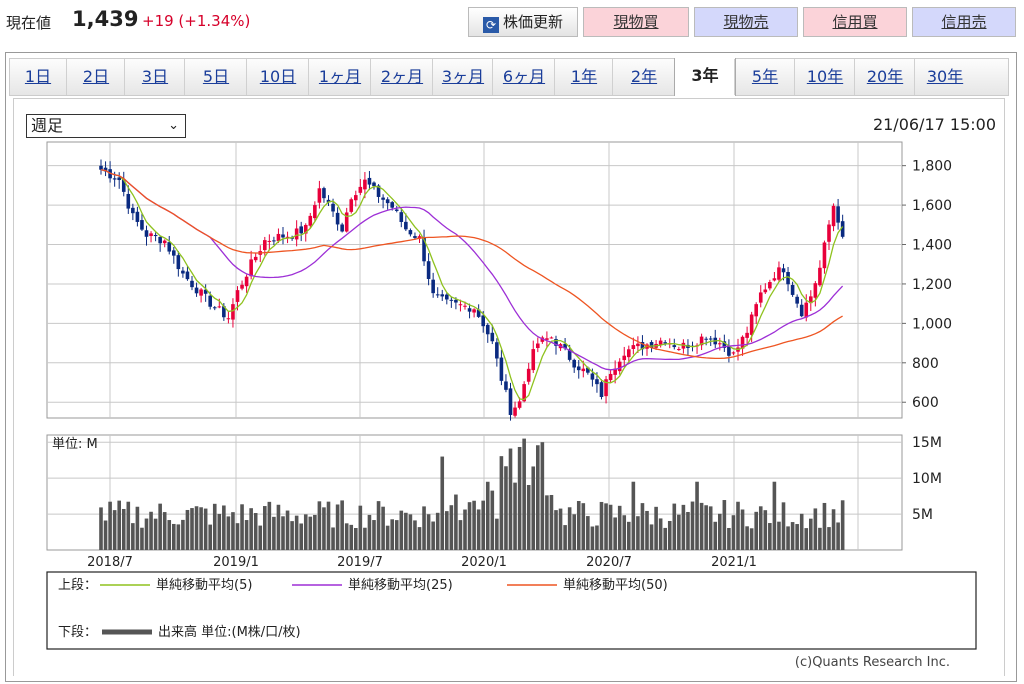  What do you see at coordinates (462, 77) in the screenshot?
I see `tab-3ヶ月: 3ヶ月` at bounding box center [462, 77].